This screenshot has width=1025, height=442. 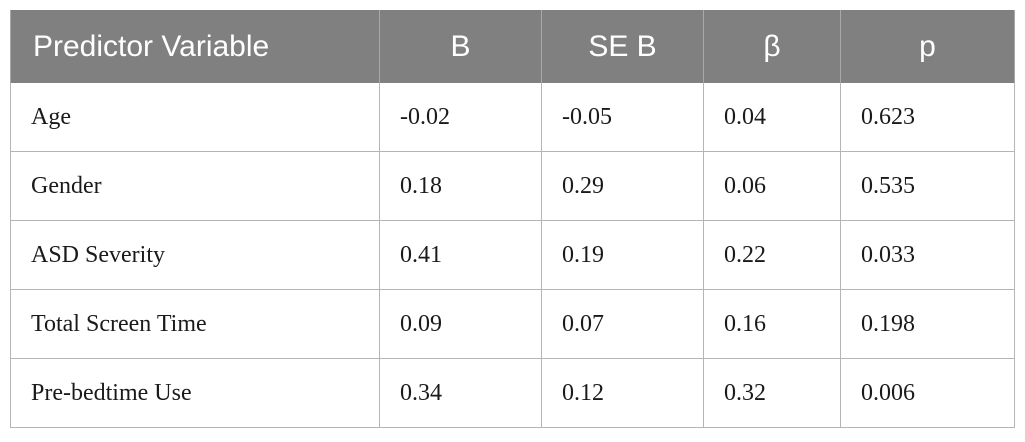 I want to click on cell-se-b: 0.12, so click(x=622, y=393).